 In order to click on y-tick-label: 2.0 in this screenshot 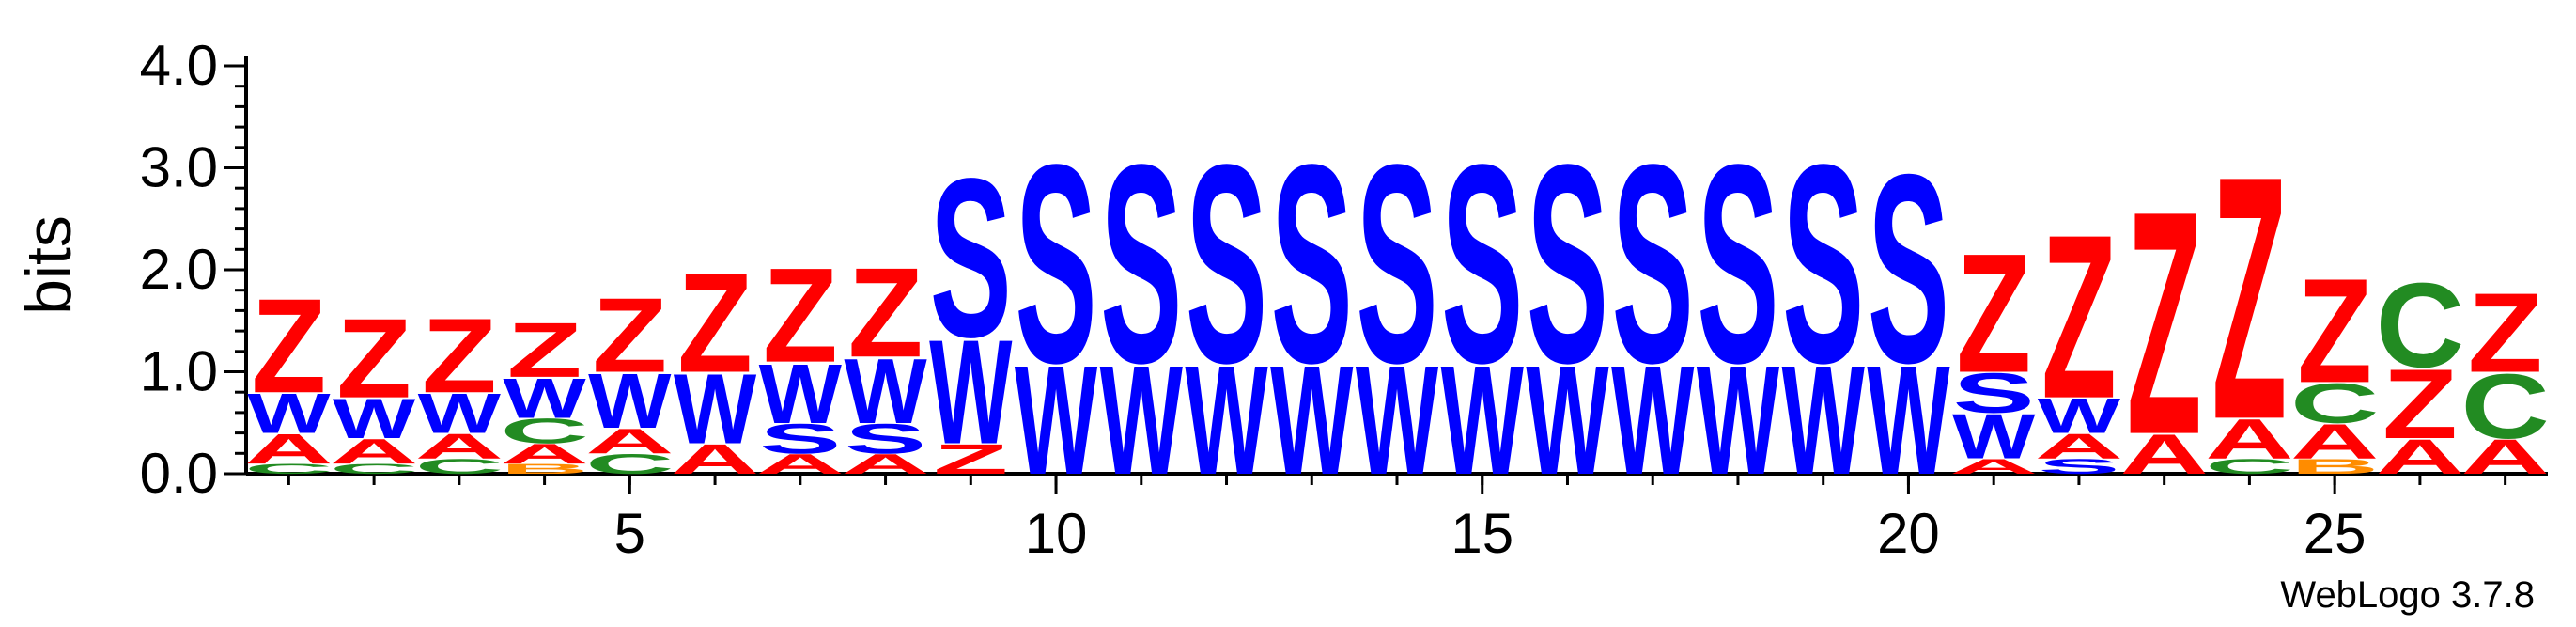, I will do `click(179, 269)`.